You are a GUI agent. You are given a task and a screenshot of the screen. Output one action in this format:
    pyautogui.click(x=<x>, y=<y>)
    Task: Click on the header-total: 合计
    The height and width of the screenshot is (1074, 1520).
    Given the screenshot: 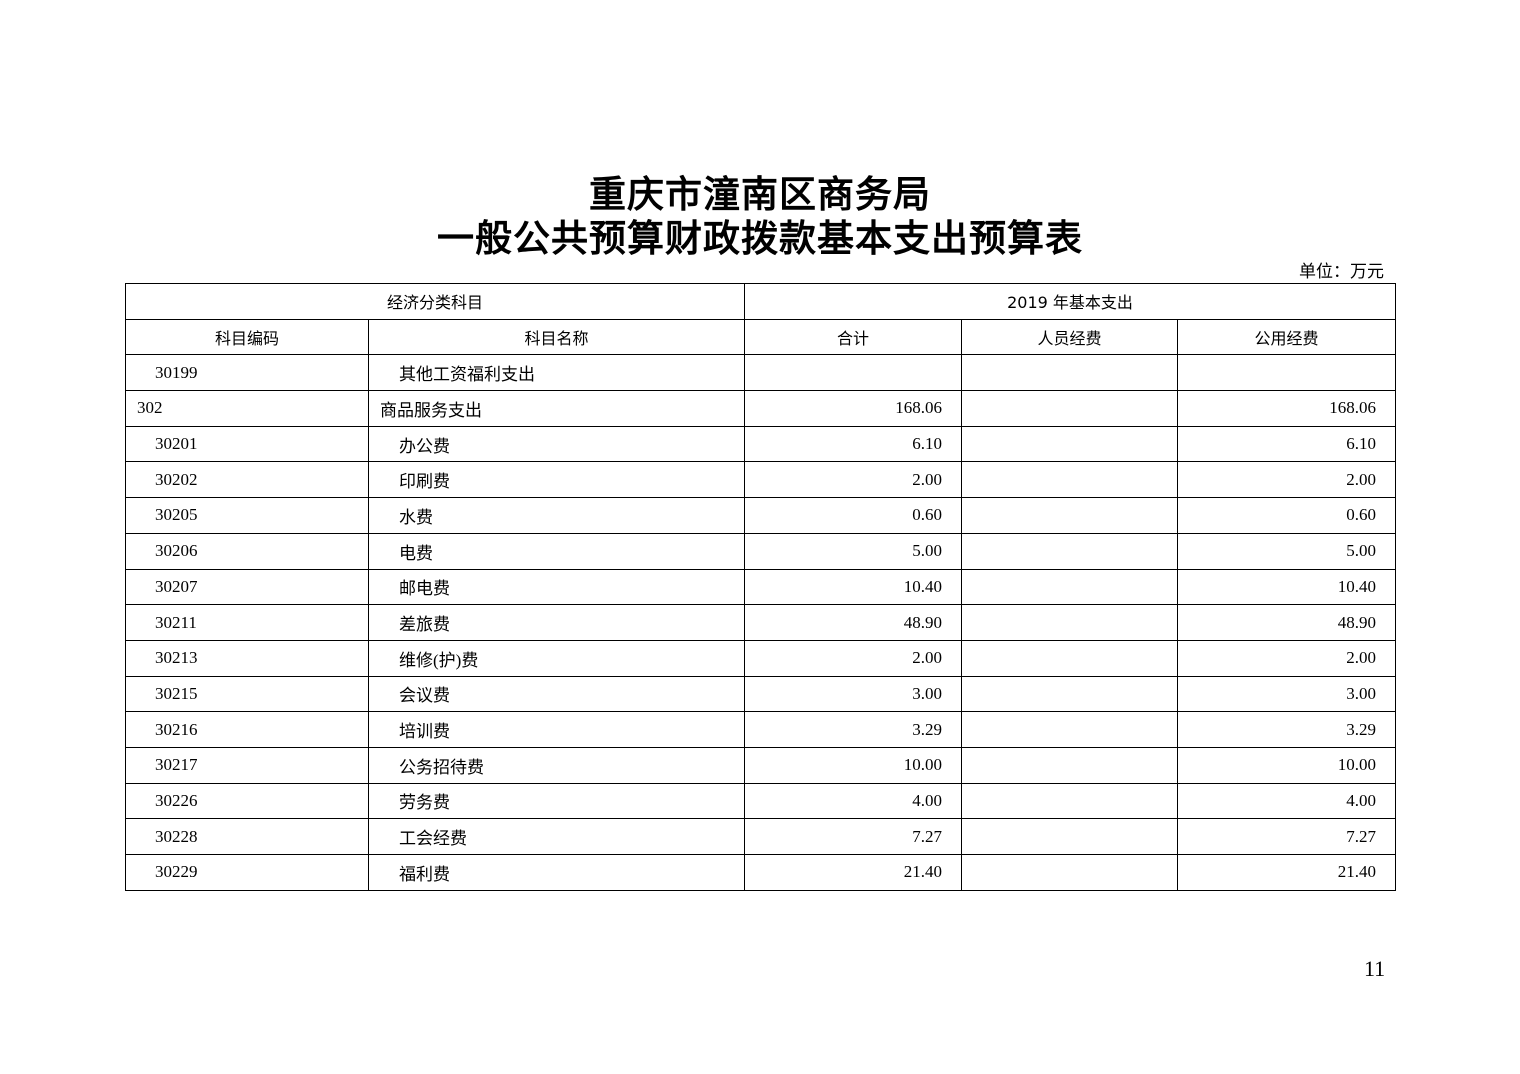 What is the action you would take?
    pyautogui.click(x=853, y=337)
    